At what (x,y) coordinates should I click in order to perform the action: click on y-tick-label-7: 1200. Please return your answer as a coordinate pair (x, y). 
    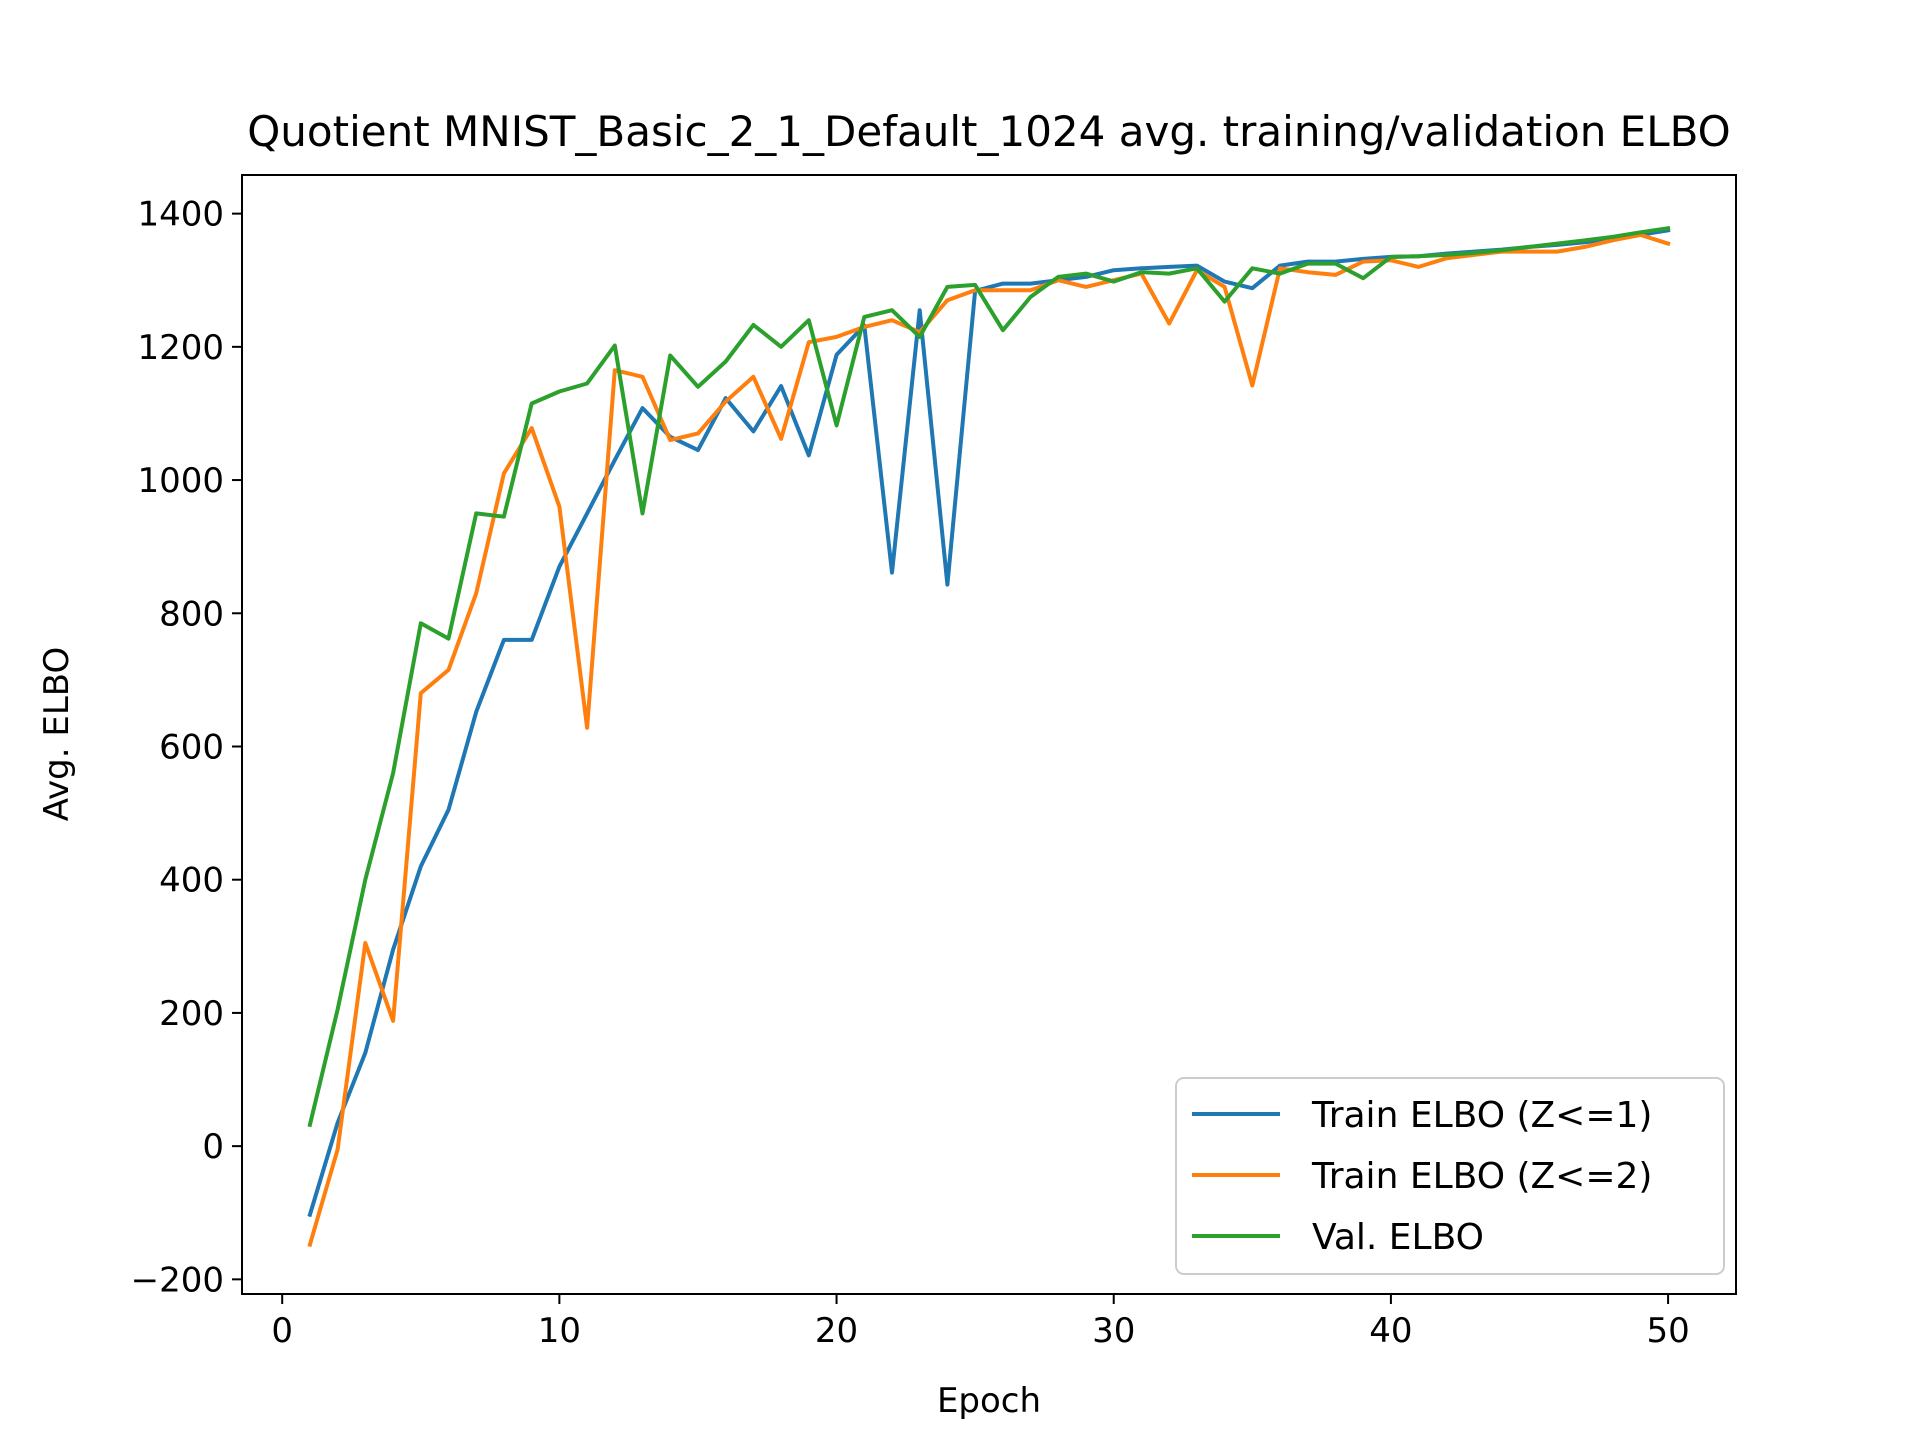
    Looking at the image, I should click on (180, 348).